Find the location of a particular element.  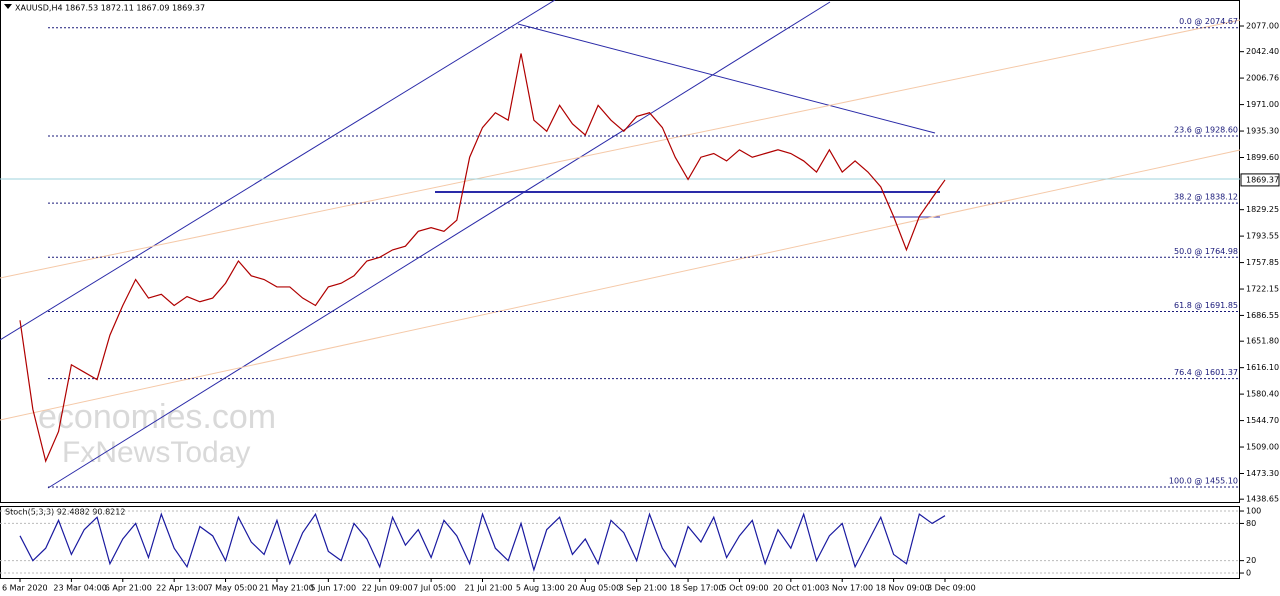

y-tick-label: 2006.76 is located at coordinates (1262, 78).